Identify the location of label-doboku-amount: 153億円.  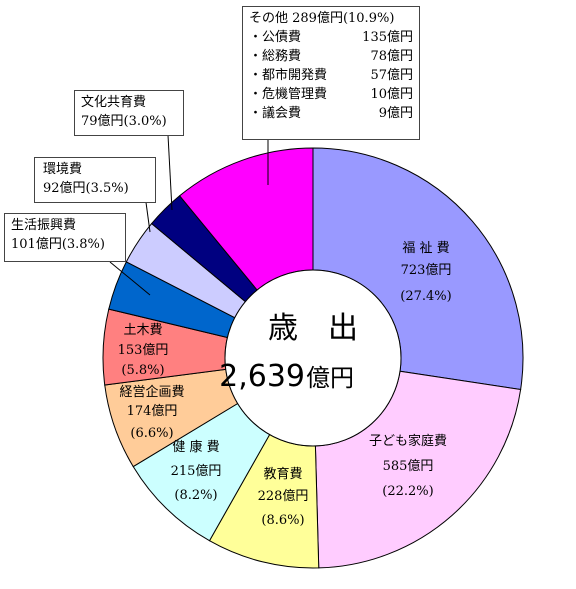
(143, 350).